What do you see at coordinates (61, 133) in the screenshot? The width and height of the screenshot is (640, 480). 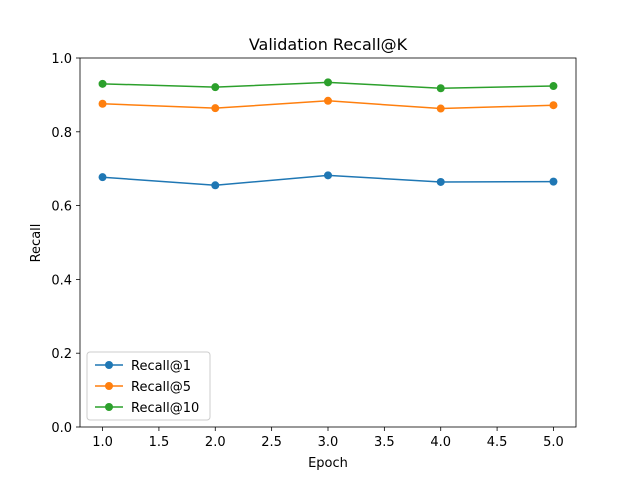 I see `y-tick-label: 0.8` at bounding box center [61, 133].